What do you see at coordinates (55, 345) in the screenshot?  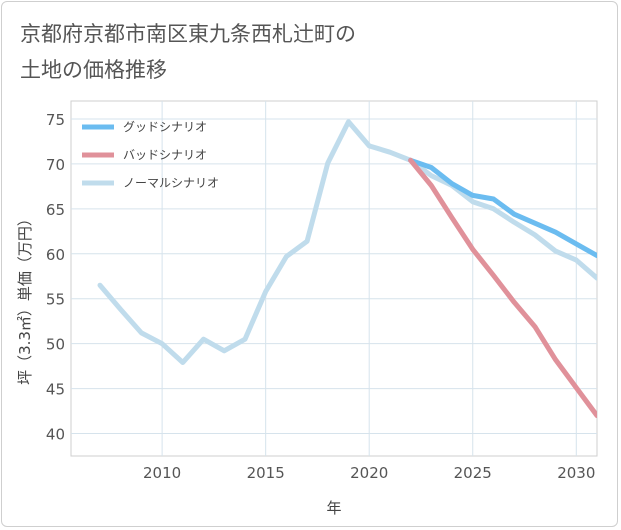 I see `y-tick-label: 50` at bounding box center [55, 345].